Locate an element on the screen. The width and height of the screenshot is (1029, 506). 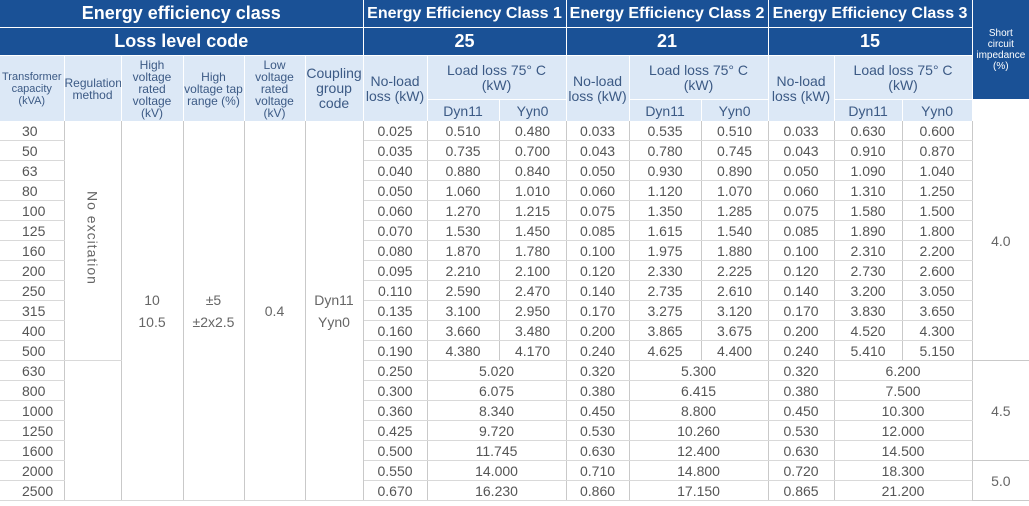
no-load-loss-cell: 0.530 is located at coordinates (598, 430).